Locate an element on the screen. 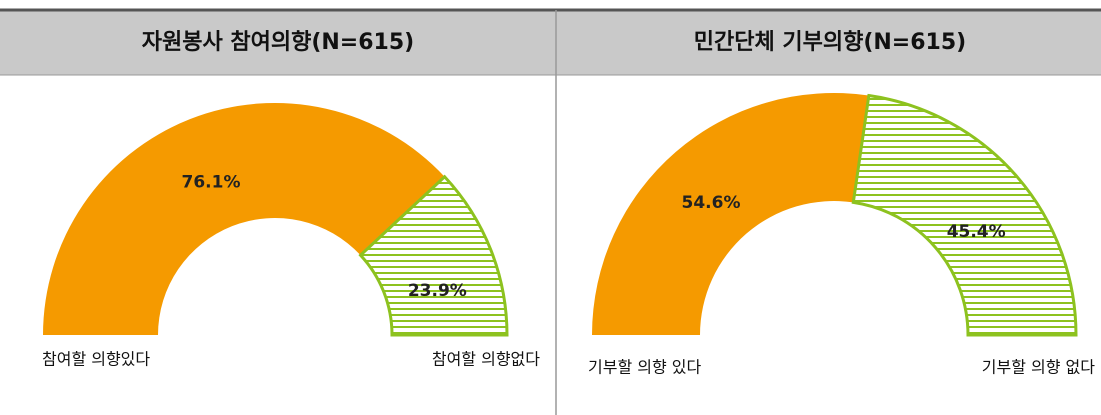  value-label: 54.6% is located at coordinates (711, 203).